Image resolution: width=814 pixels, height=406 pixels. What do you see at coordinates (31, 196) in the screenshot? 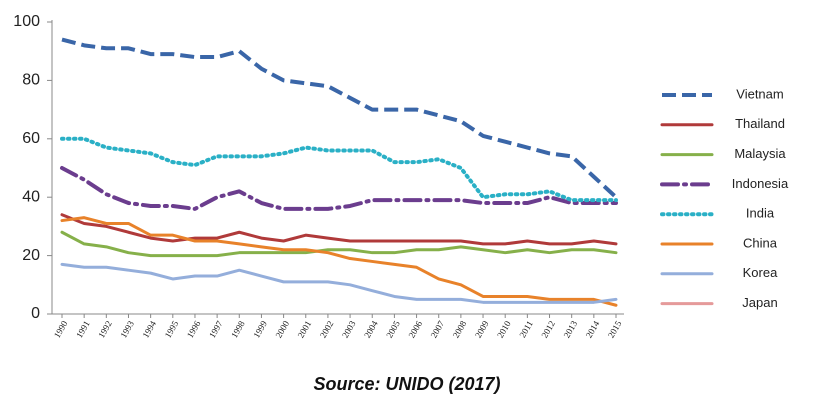
I see `y-tick-label: 40` at bounding box center [31, 196].